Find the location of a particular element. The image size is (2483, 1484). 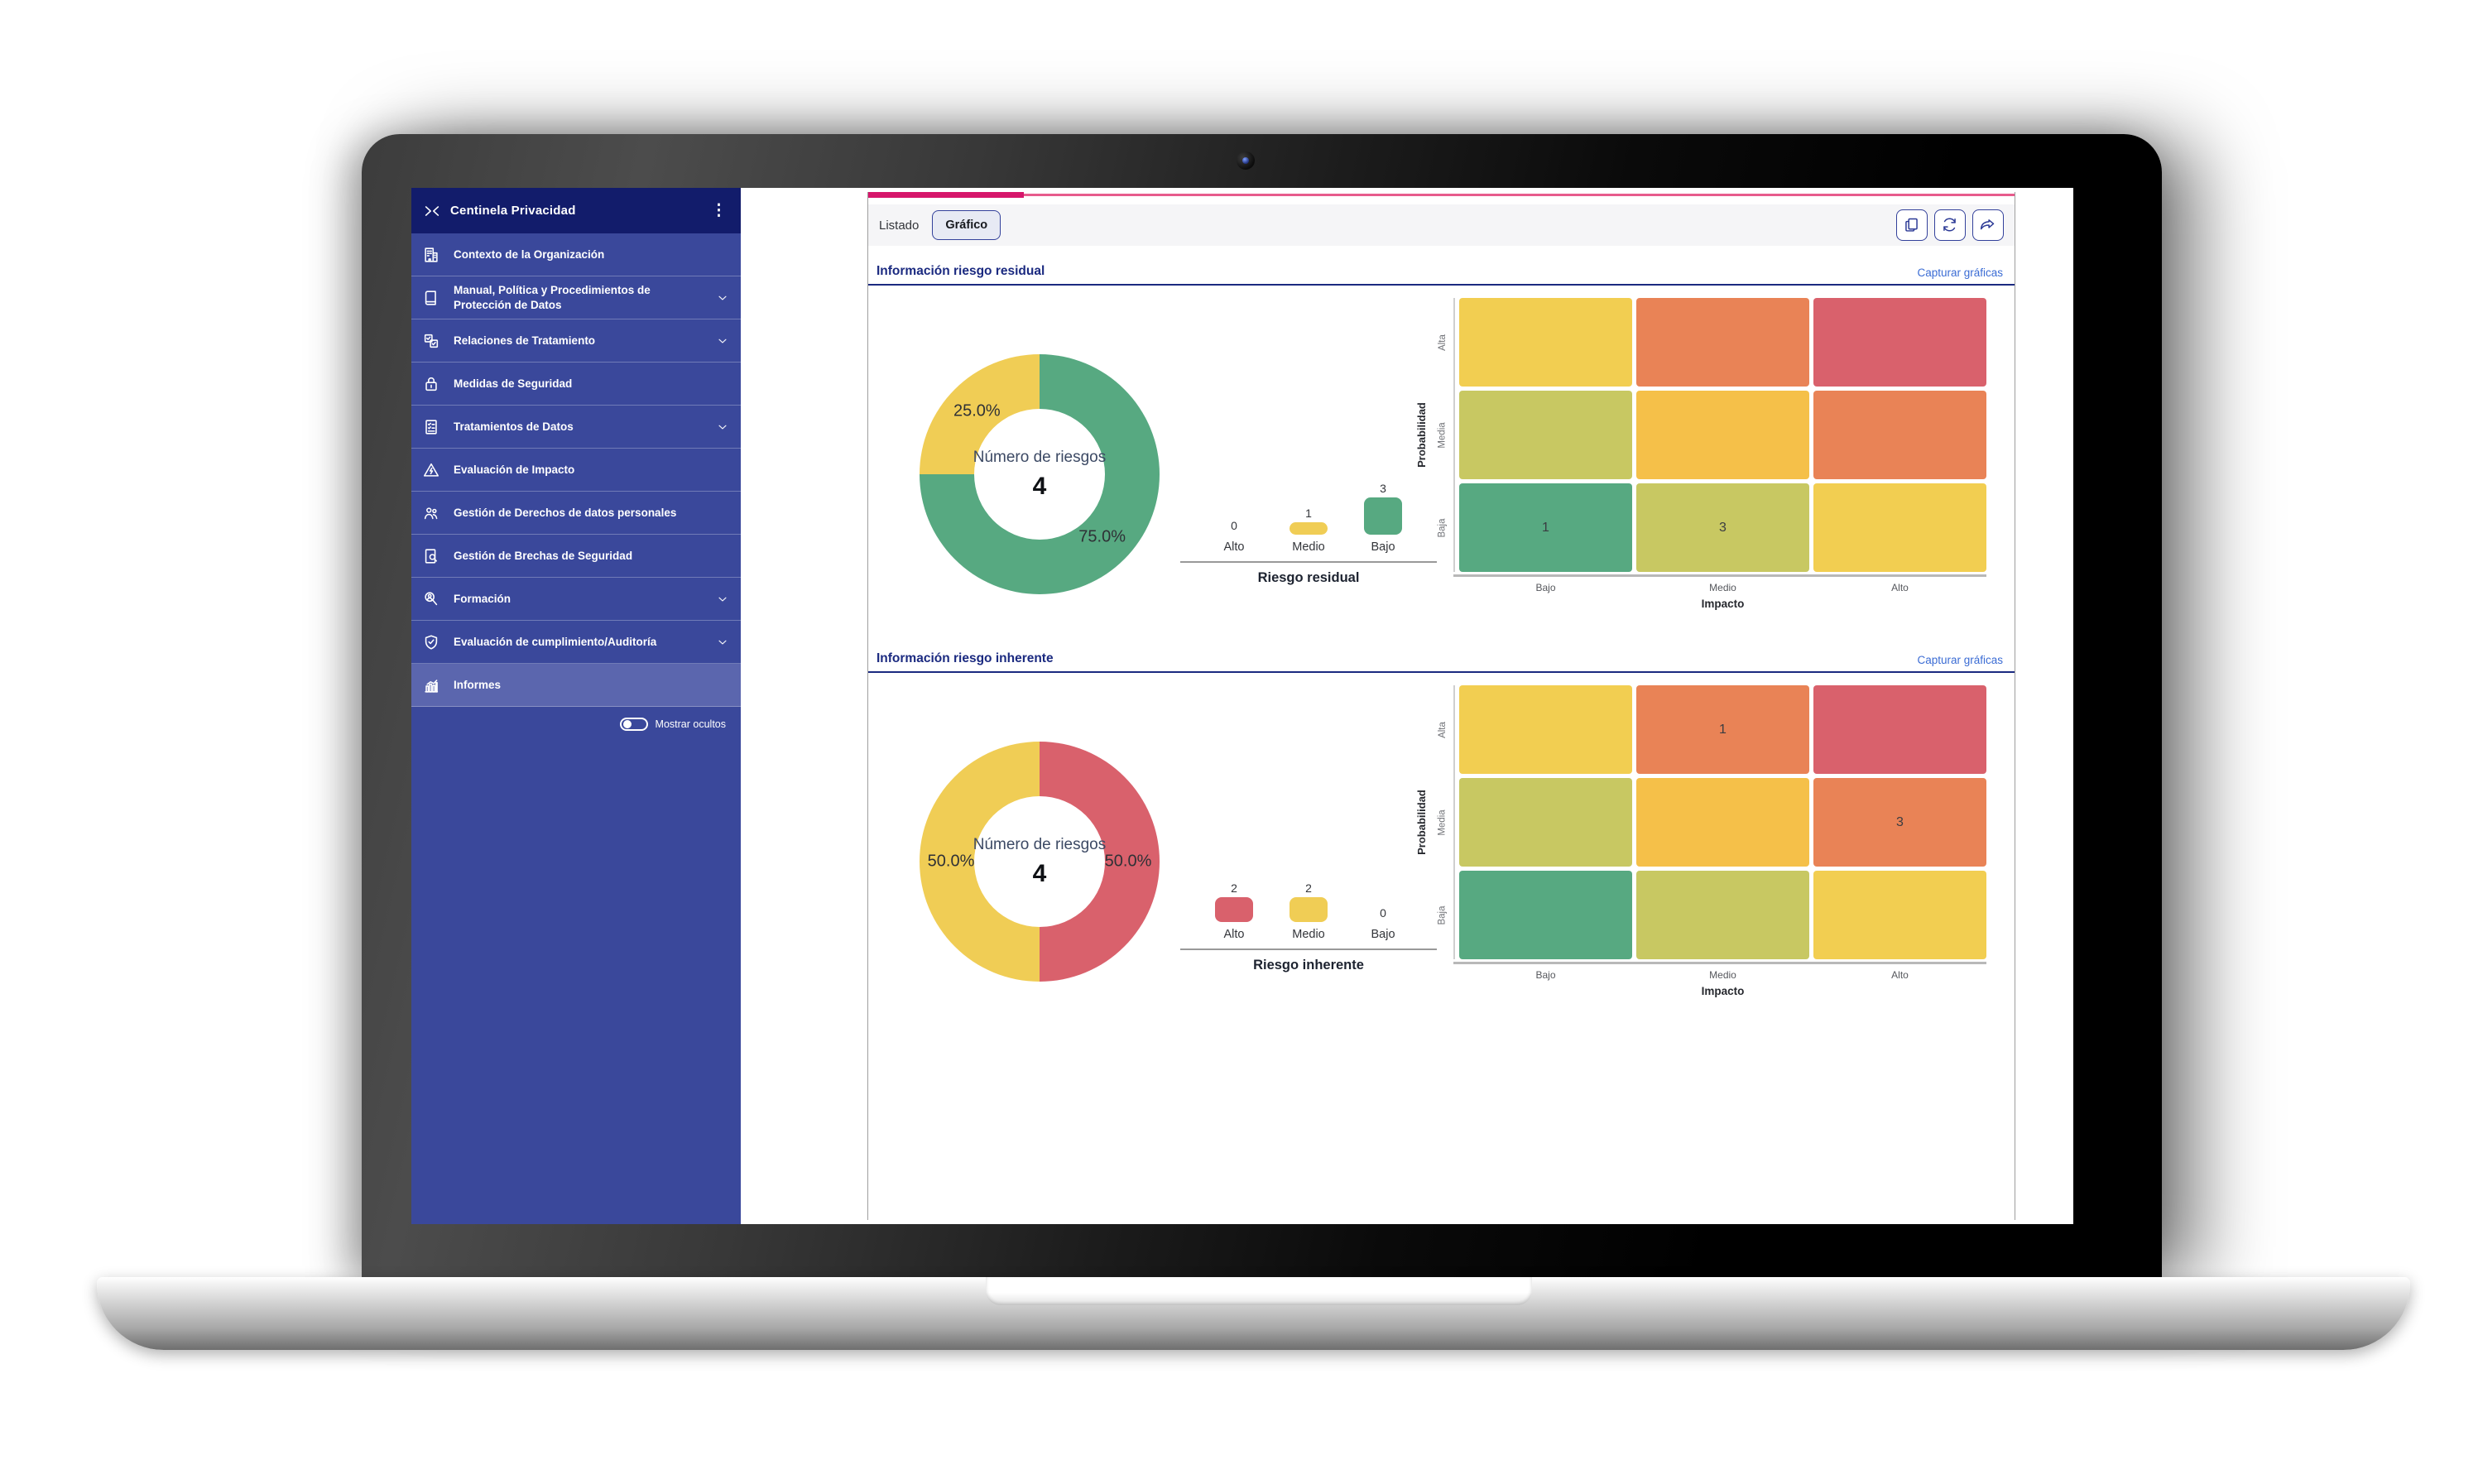

donut-slice-label: 25.0% is located at coordinates (977, 410).